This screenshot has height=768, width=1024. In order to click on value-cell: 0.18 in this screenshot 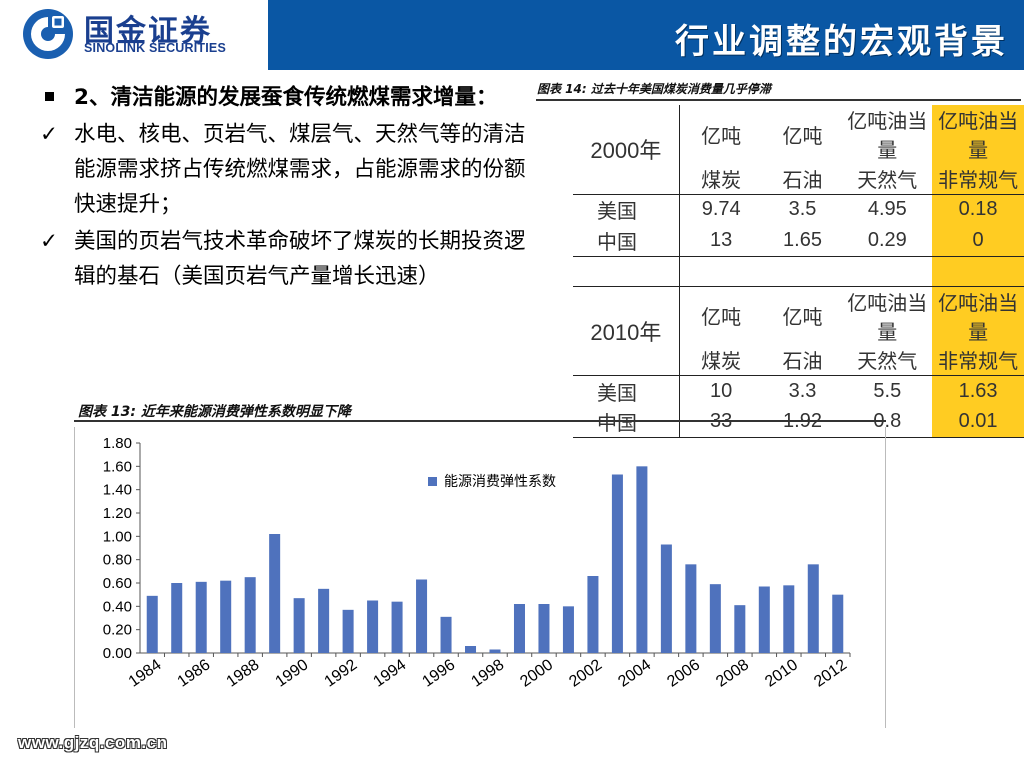, I will do `click(978, 209)`.